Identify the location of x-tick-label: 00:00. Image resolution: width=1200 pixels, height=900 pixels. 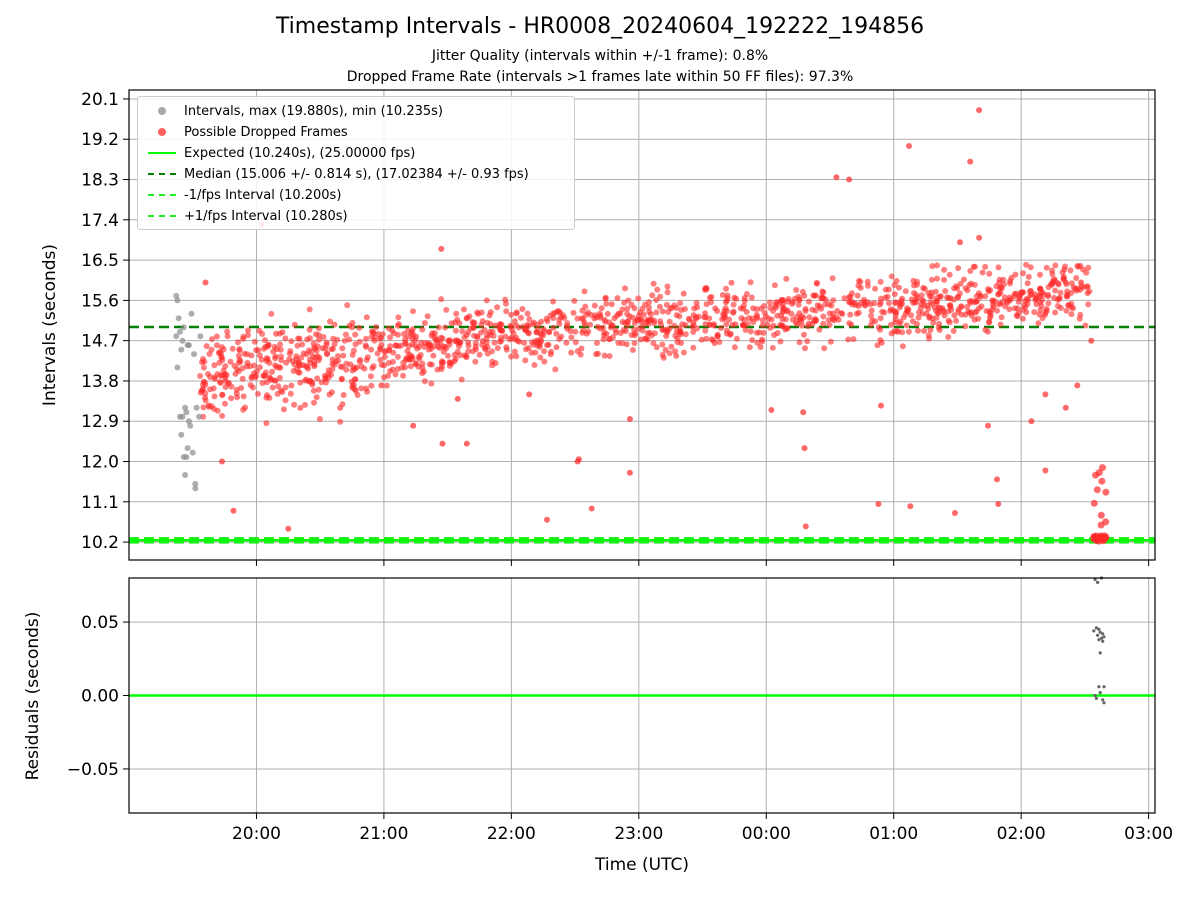
(766, 834).